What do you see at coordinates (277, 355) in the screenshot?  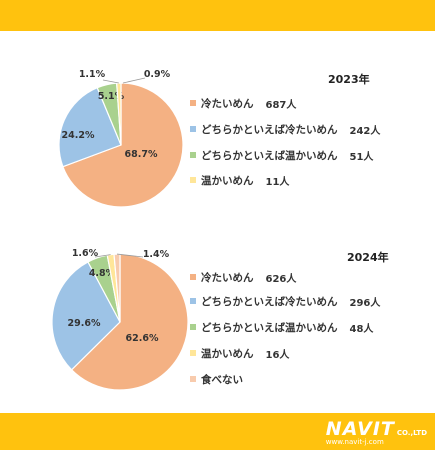 I see `legend-count: 16人` at bounding box center [277, 355].